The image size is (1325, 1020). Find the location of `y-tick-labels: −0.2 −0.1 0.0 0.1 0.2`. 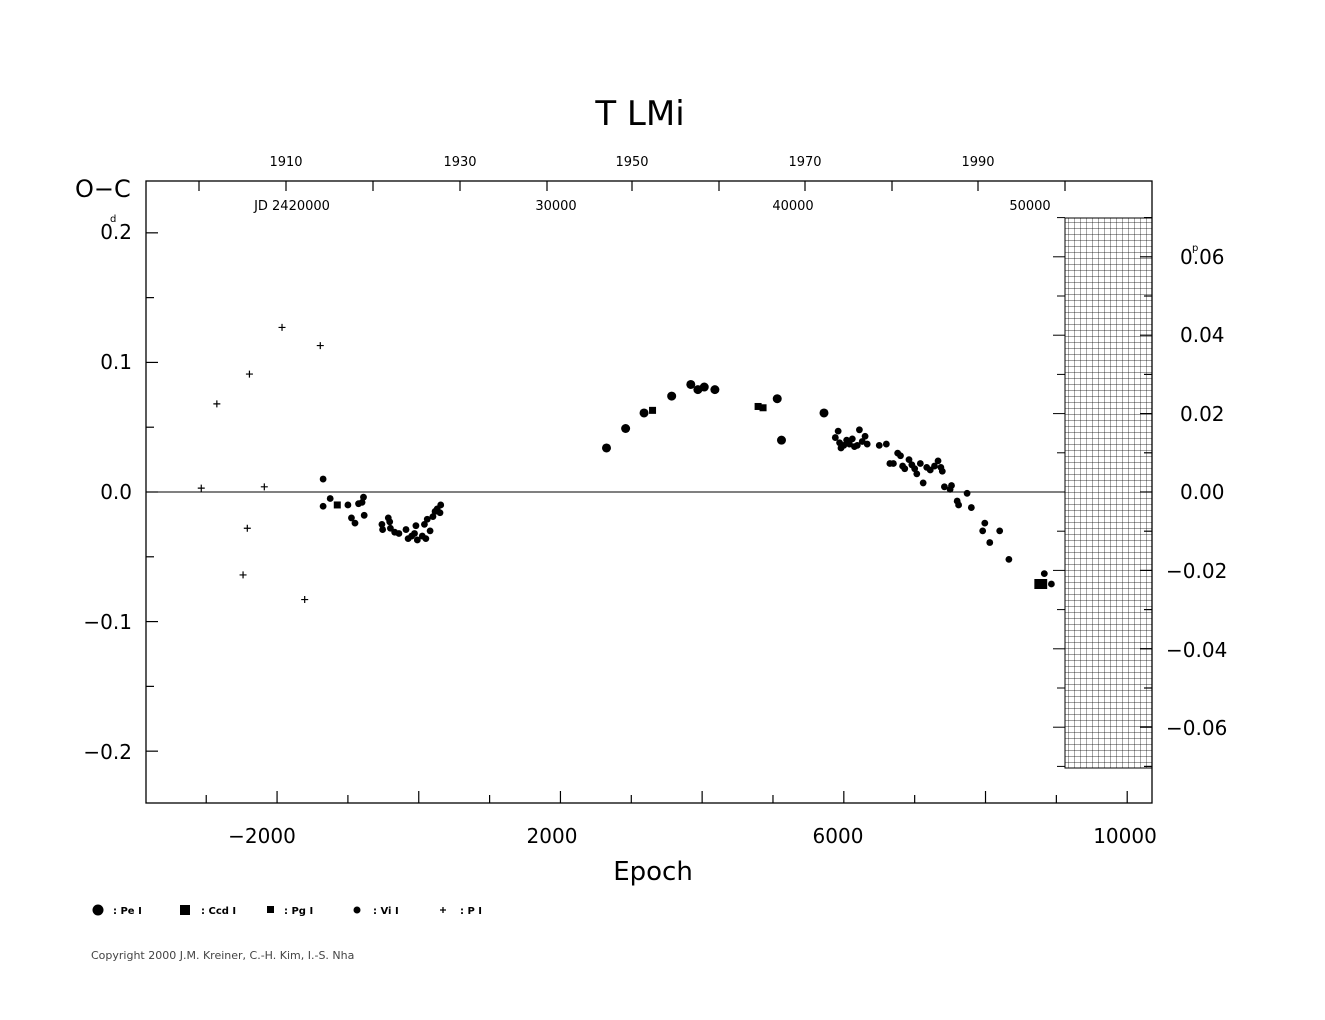

y-tick-labels: −0.2 −0.1 0.0 0.1 0.2 is located at coordinates (107, 492).